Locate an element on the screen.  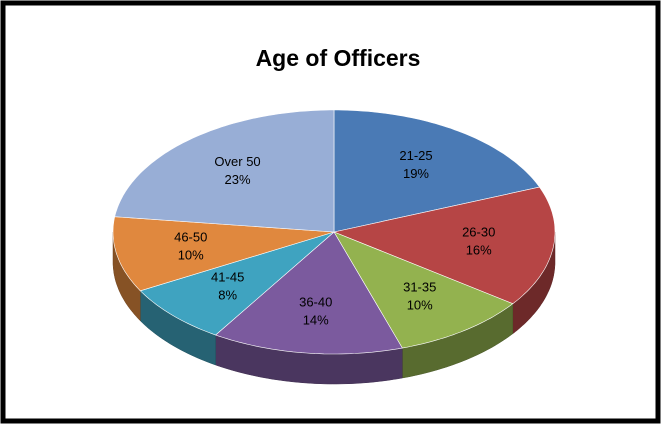
slice-category-label: 31-35 is located at coordinates (419, 287).